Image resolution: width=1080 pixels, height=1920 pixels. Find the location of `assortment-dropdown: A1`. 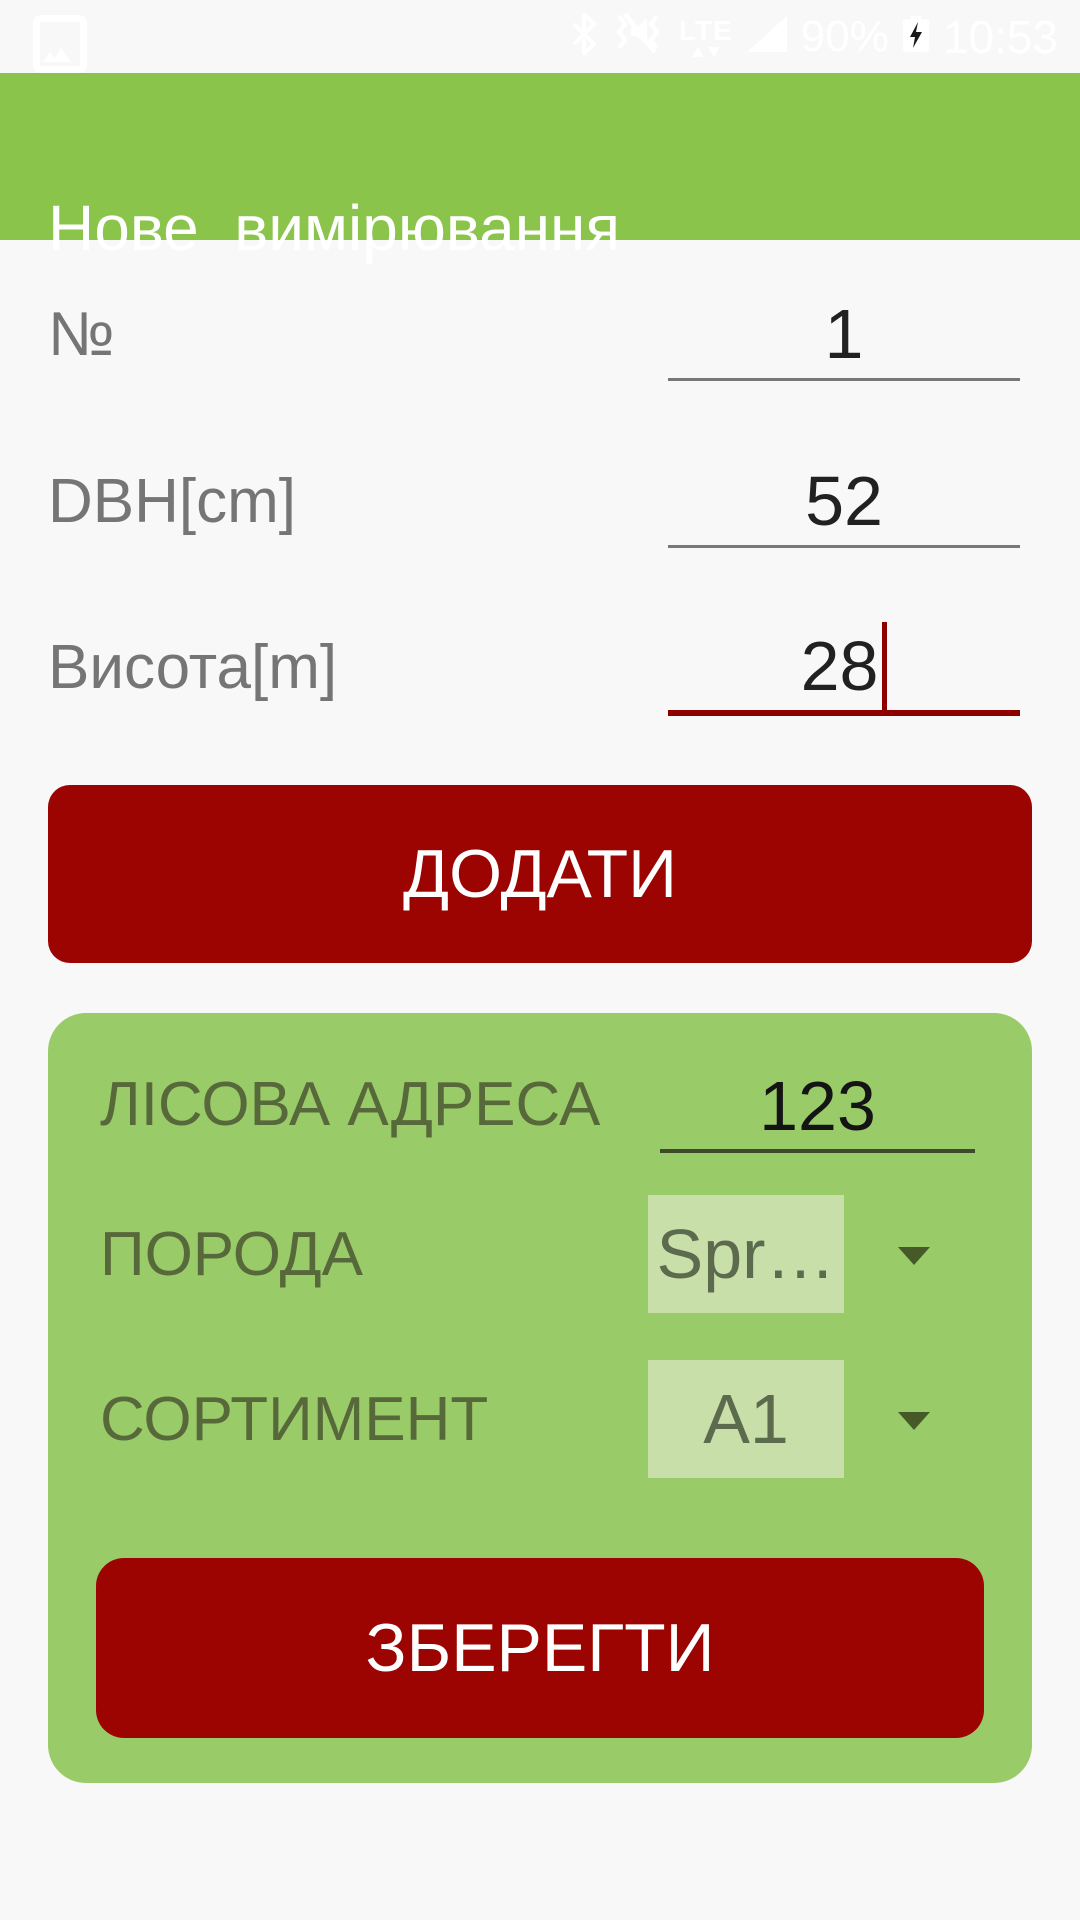

assortment-dropdown: A1 is located at coordinates (746, 1419).